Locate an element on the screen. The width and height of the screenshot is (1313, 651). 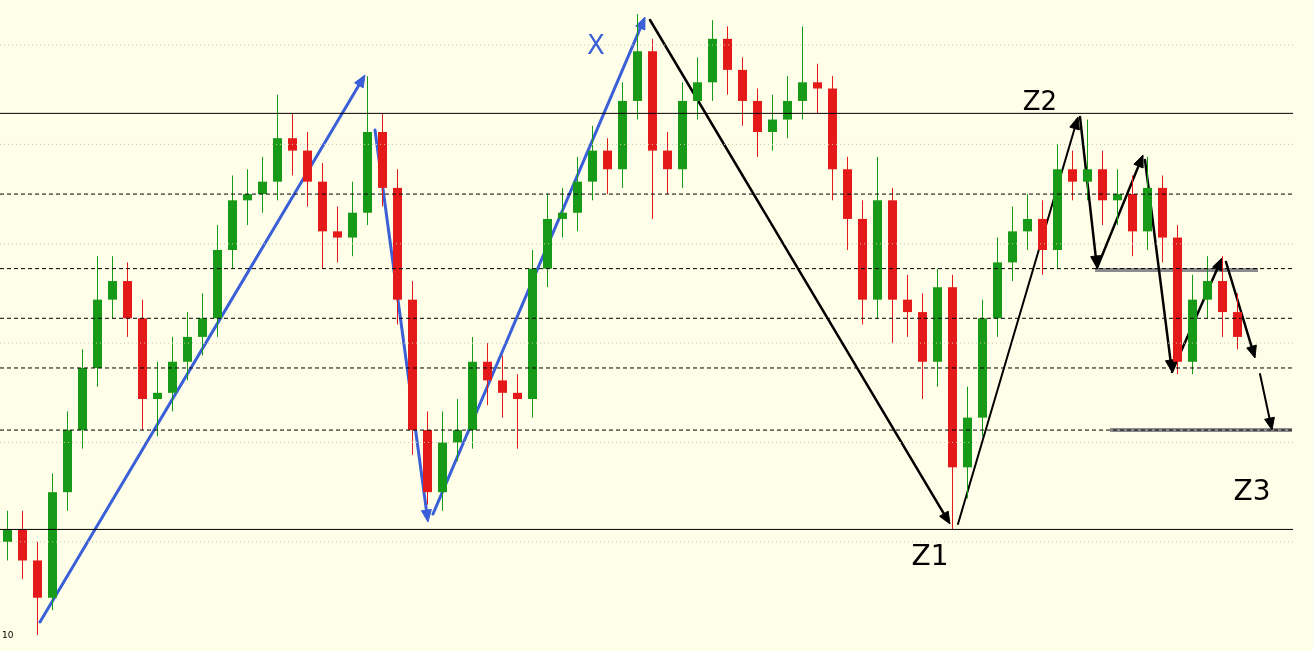
annotation: Z3 is located at coordinates (1252, 490).